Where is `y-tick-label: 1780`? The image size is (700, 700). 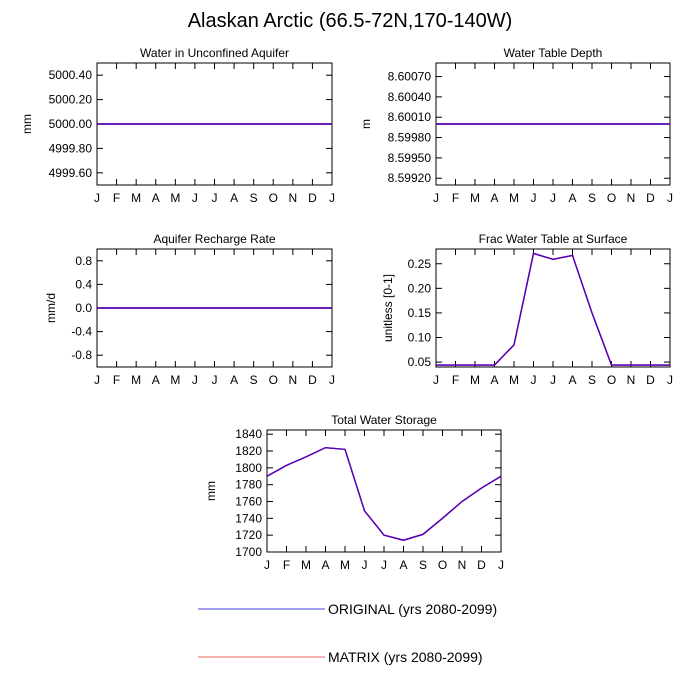 y-tick-label: 1780 is located at coordinates (248, 485).